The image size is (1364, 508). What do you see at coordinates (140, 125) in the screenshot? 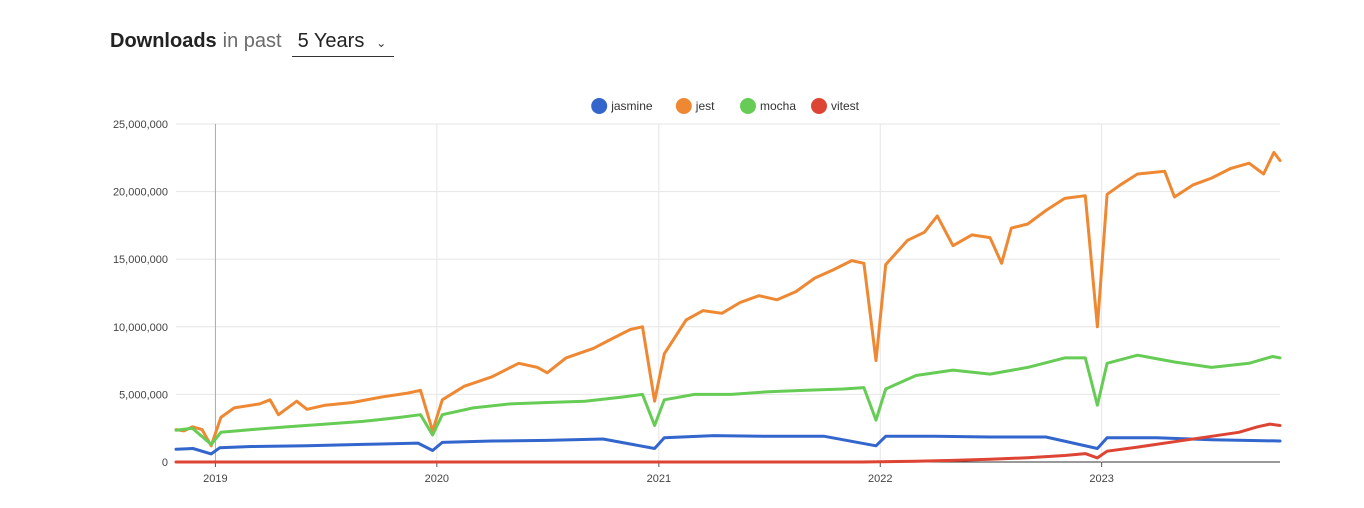
I see `y-tick-label: 25,000,000` at bounding box center [140, 125].